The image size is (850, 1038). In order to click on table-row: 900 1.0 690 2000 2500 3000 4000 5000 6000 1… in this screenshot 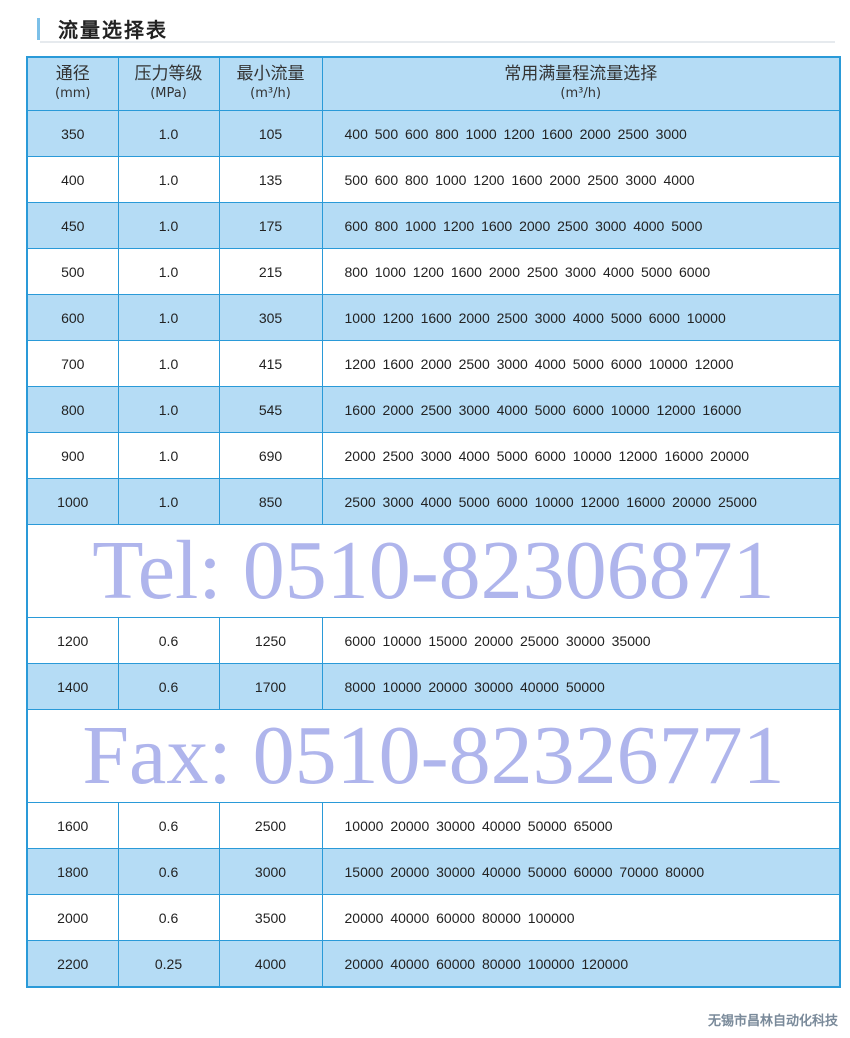, I will do `click(433, 455)`.